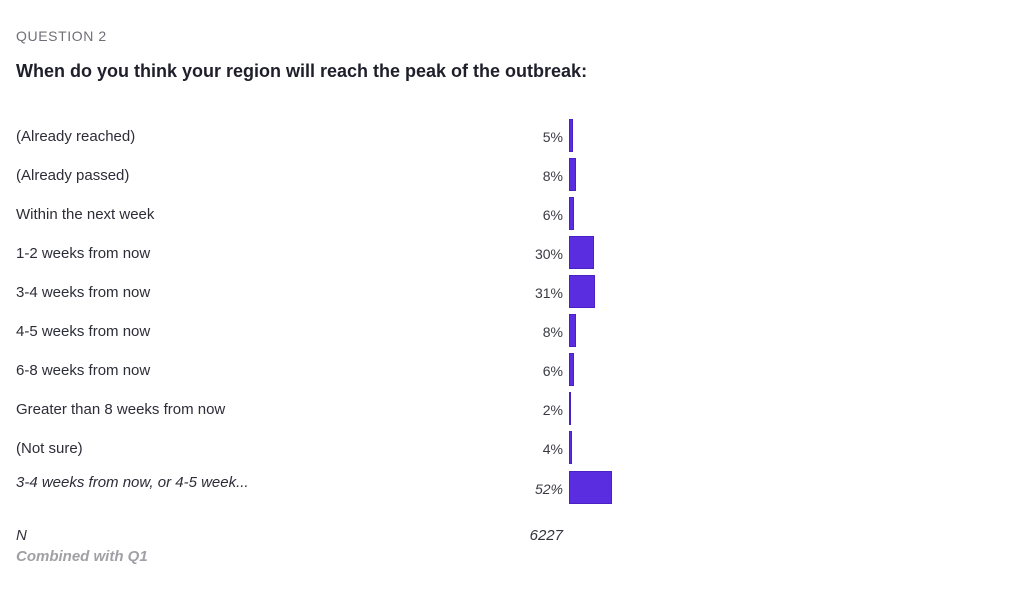  I want to click on category-label: (Already reached), so click(76, 136).